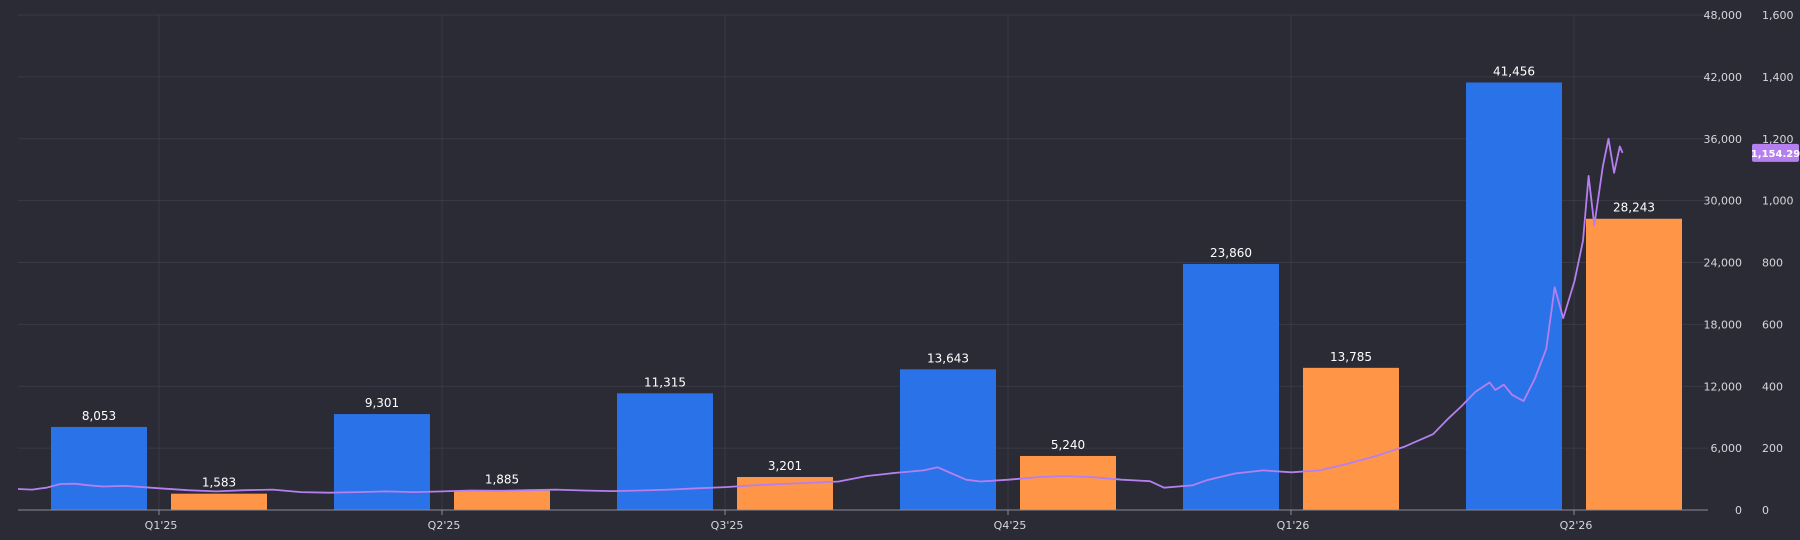 The height and width of the screenshot is (540, 1800). What do you see at coordinates (1723, 386) in the screenshot?
I see `y-left-tick-label: 12,000` at bounding box center [1723, 386].